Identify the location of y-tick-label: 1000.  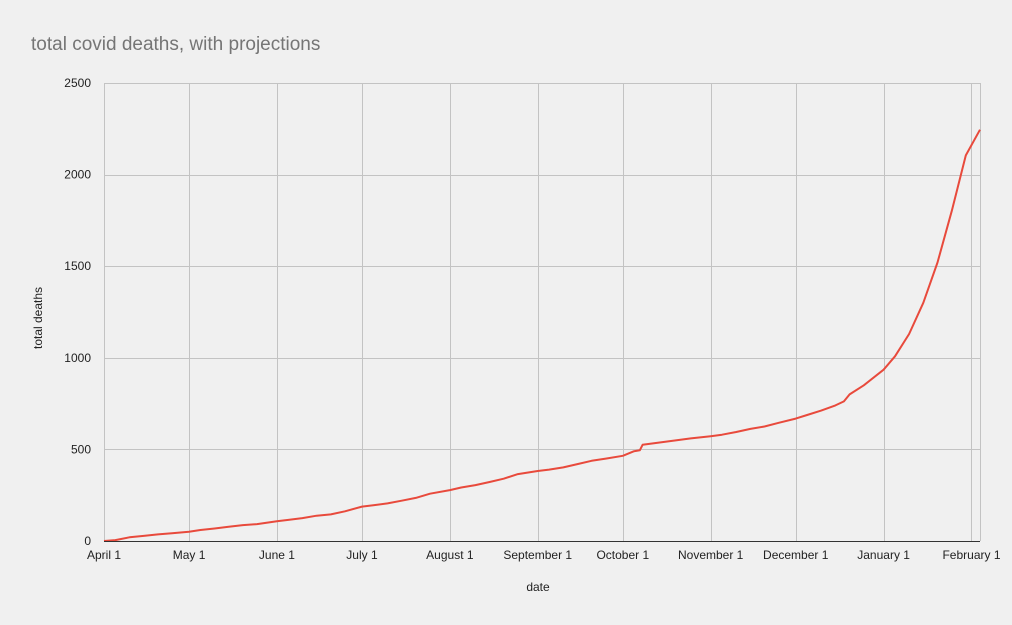
(77, 358).